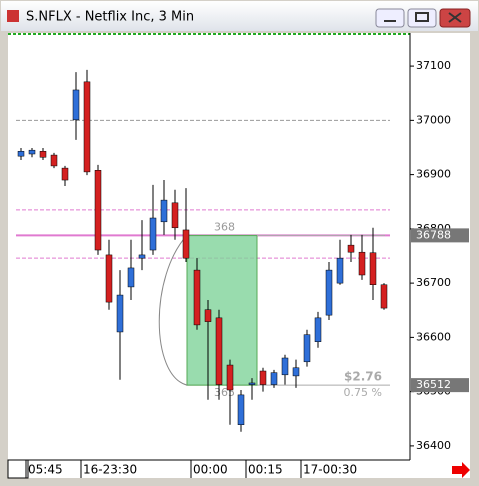 The image size is (479, 486). Describe the element at coordinates (265, 470) in the screenshot. I see `x-tick-label: 00:15` at that location.